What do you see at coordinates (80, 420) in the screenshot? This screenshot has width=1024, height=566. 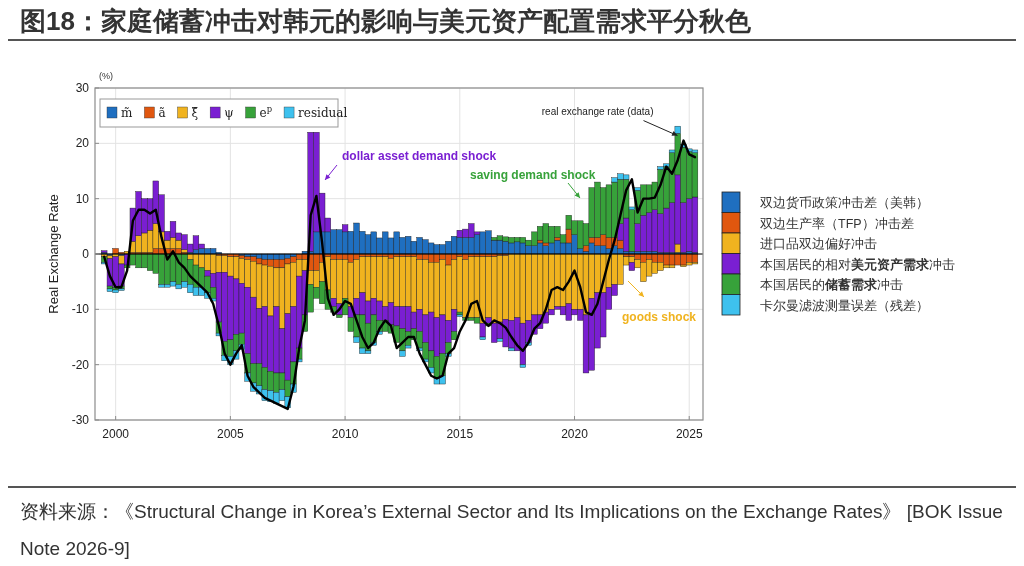 I see `y-tick-label: -30` at bounding box center [80, 420].